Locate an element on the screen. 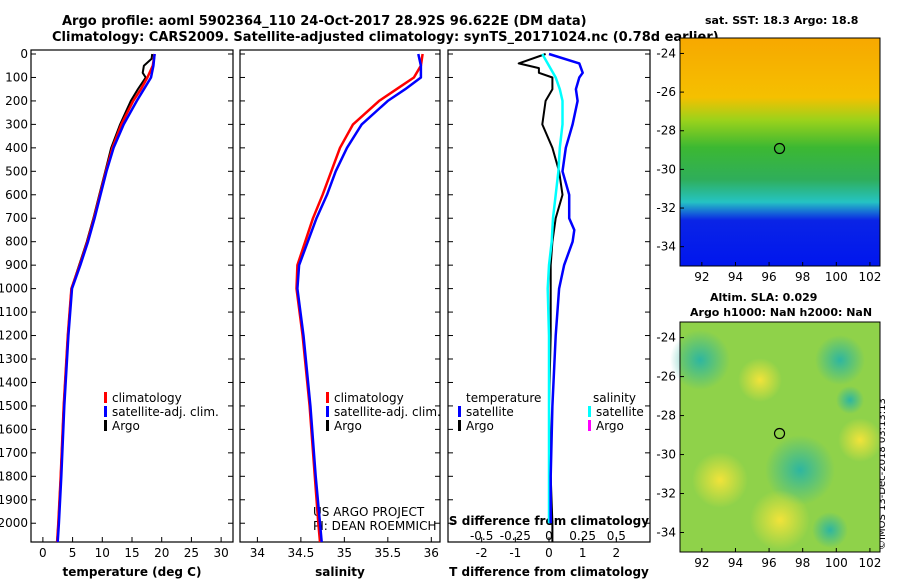 Image resolution: width=900 pixels, height=580 pixels. depth-tick-label: 100 is located at coordinates (16, 77).